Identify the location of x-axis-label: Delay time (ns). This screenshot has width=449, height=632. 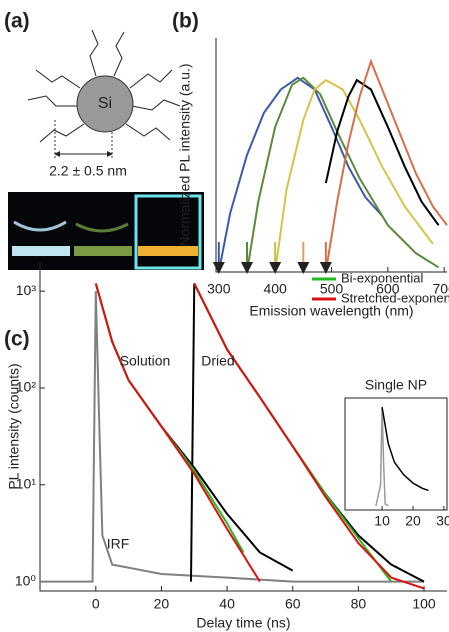
(243, 623).